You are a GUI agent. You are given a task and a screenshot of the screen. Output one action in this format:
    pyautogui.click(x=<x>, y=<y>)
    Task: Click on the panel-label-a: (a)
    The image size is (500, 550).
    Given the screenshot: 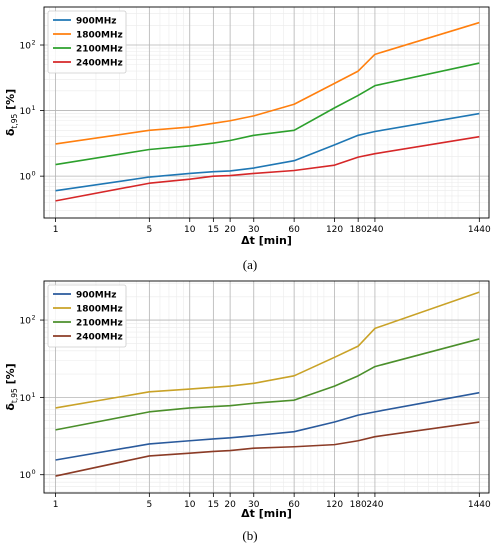 What is the action you would take?
    pyautogui.click(x=250, y=264)
    